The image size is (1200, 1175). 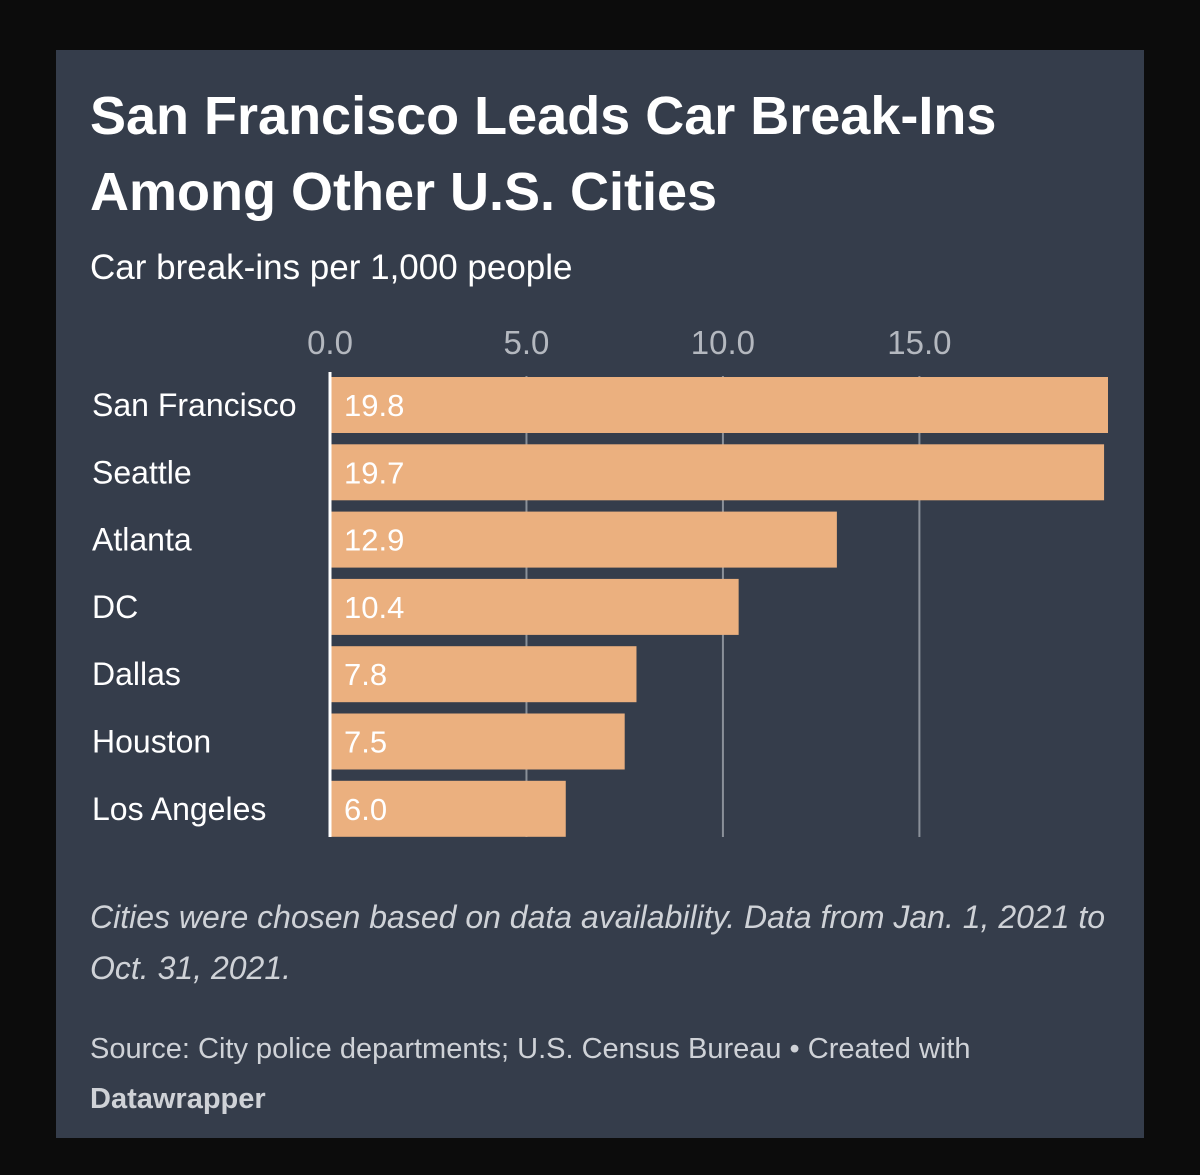 I want to click on x-tick-label: 5.0, so click(x=527, y=342).